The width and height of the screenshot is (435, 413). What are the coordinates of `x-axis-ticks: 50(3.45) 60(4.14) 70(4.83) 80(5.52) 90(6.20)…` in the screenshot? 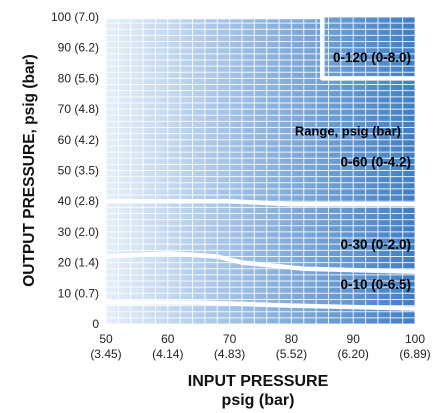 It's located at (260, 346).